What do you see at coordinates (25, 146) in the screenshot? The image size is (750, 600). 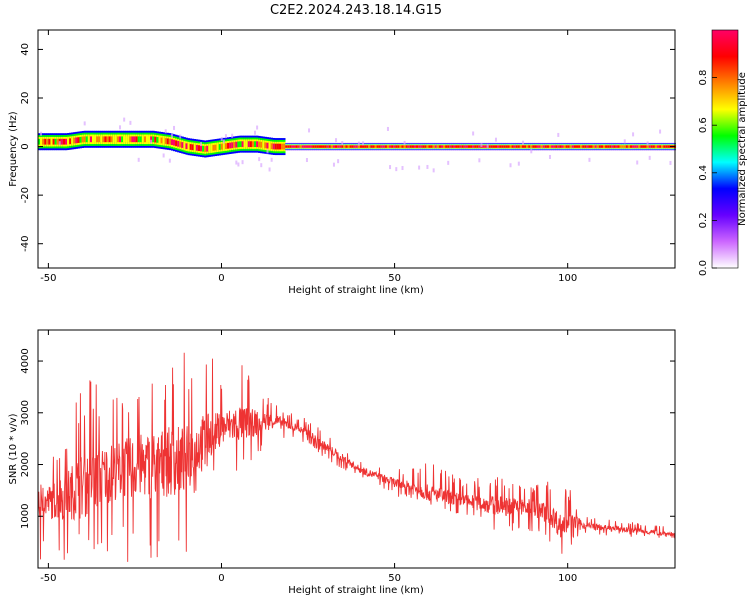 I see `y-tick-label: 0` at bounding box center [25, 146].